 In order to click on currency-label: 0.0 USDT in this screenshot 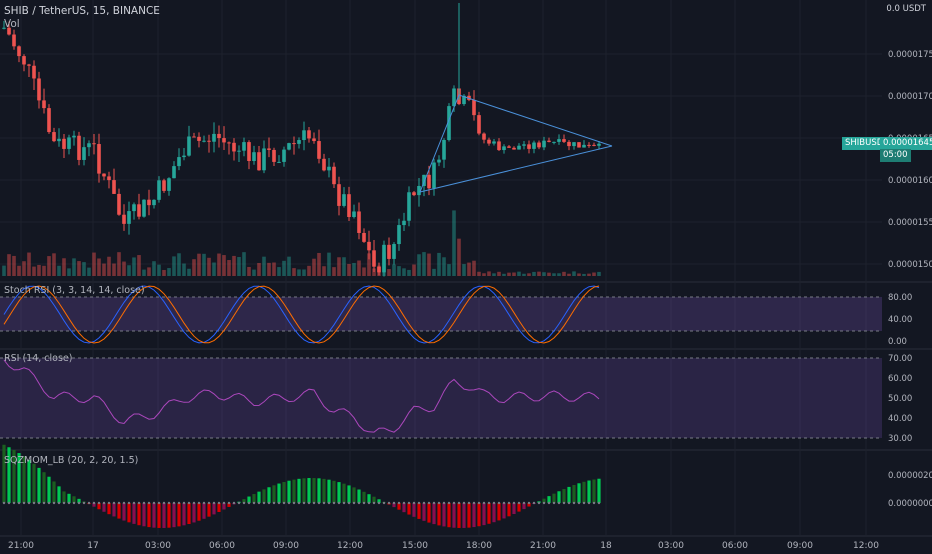, I will do `click(906, 9)`.